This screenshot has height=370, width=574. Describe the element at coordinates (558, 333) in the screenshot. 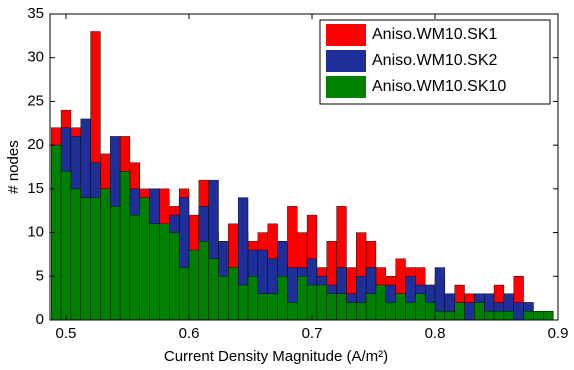

I see `x-tick-label: 0.9` at that location.